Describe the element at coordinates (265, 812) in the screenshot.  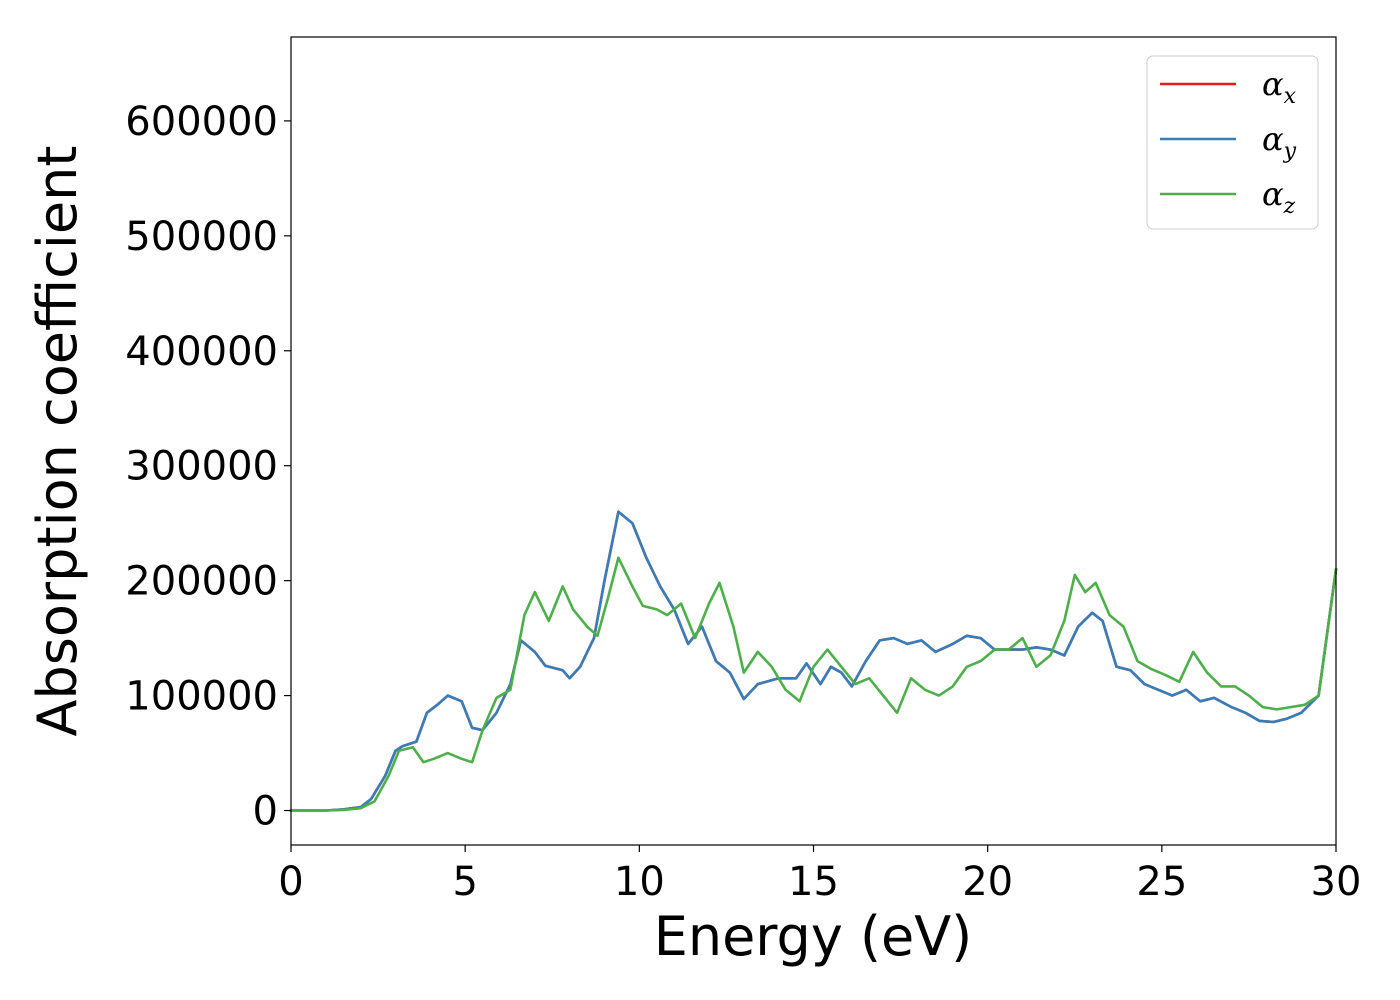
I see `y-tick-label: 0` at that location.